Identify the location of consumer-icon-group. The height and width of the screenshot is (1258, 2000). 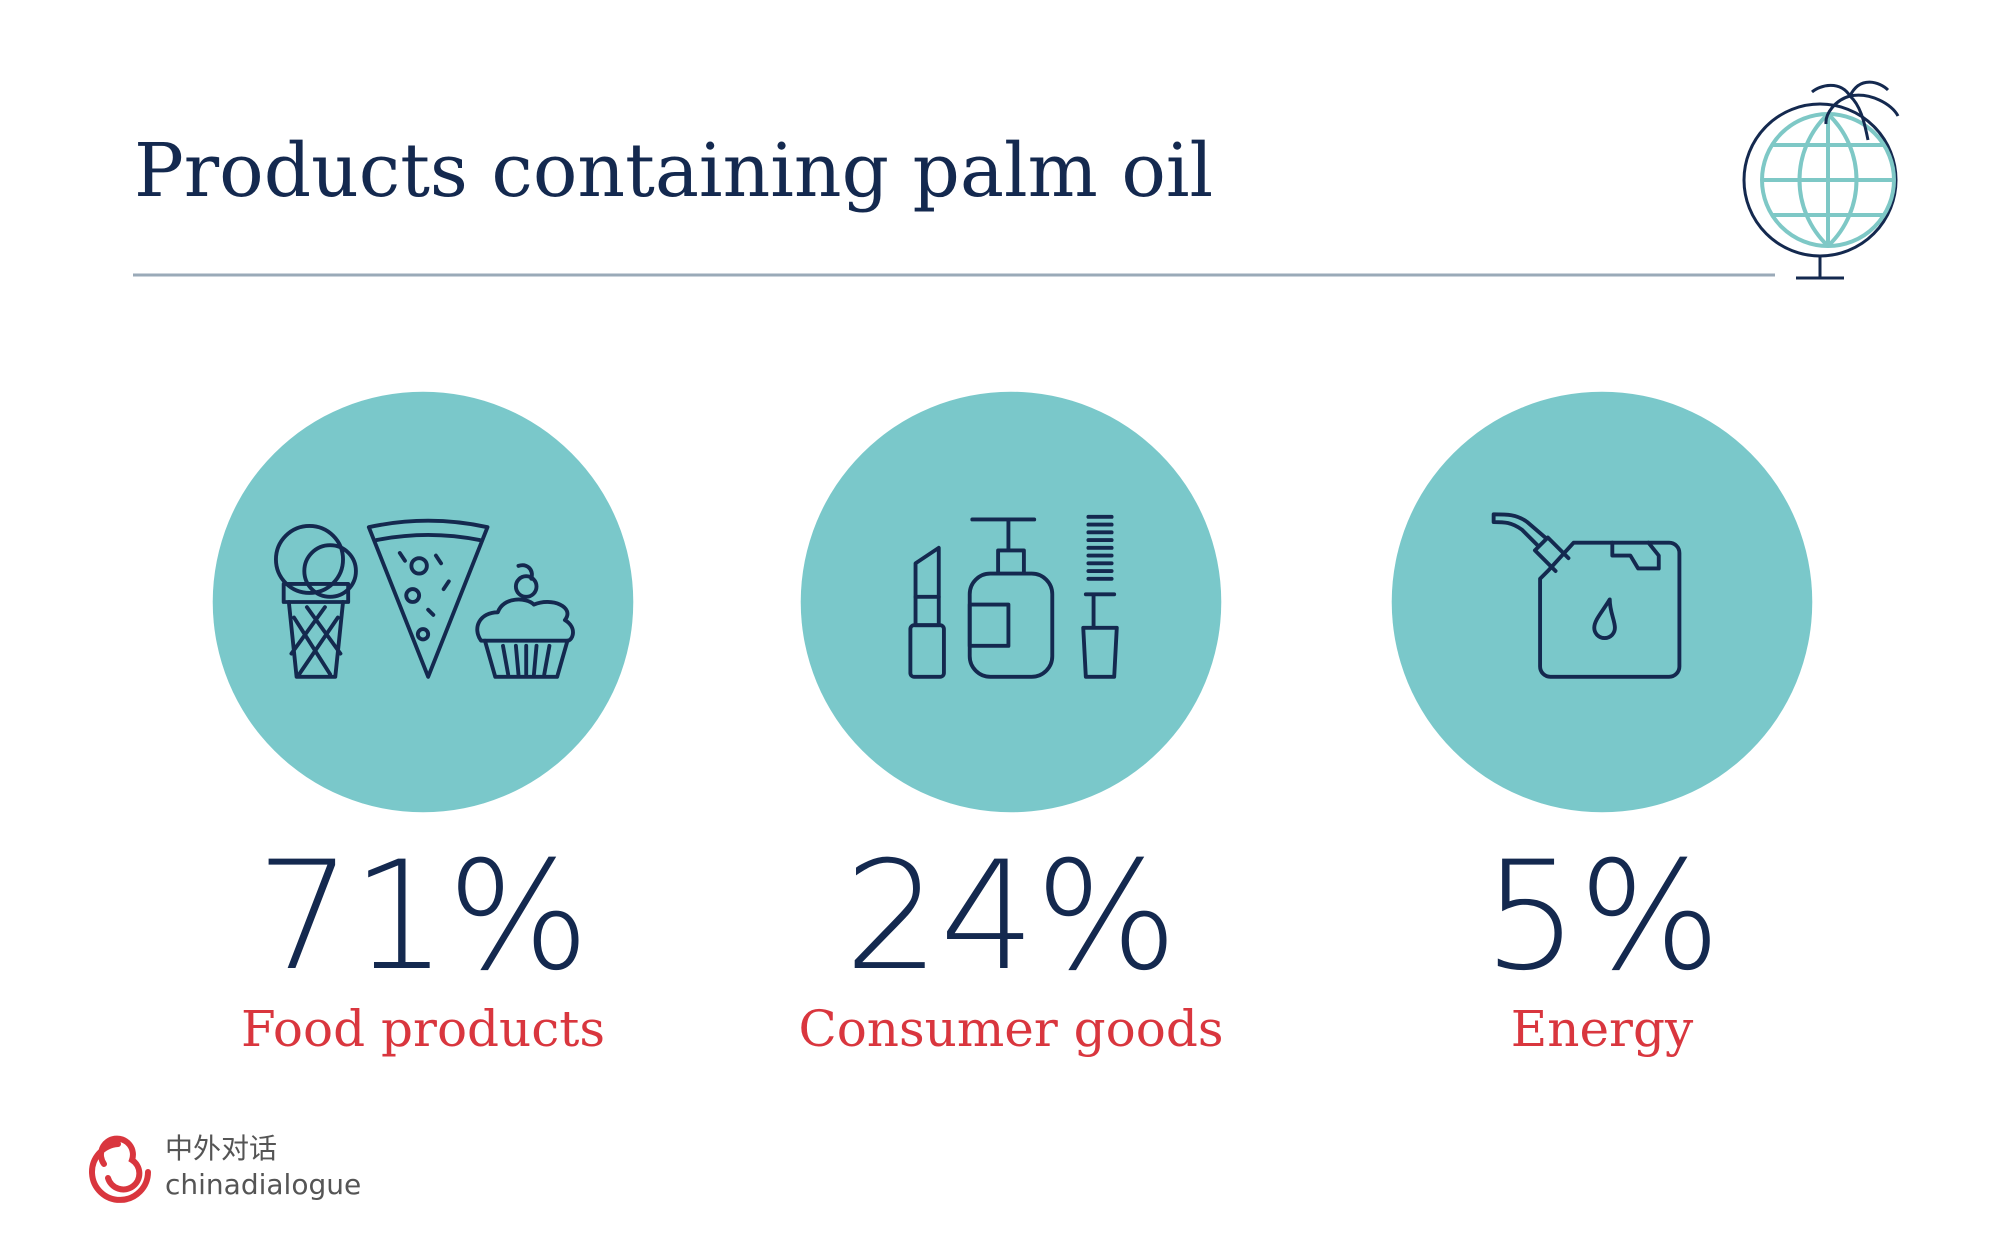
(1011, 602).